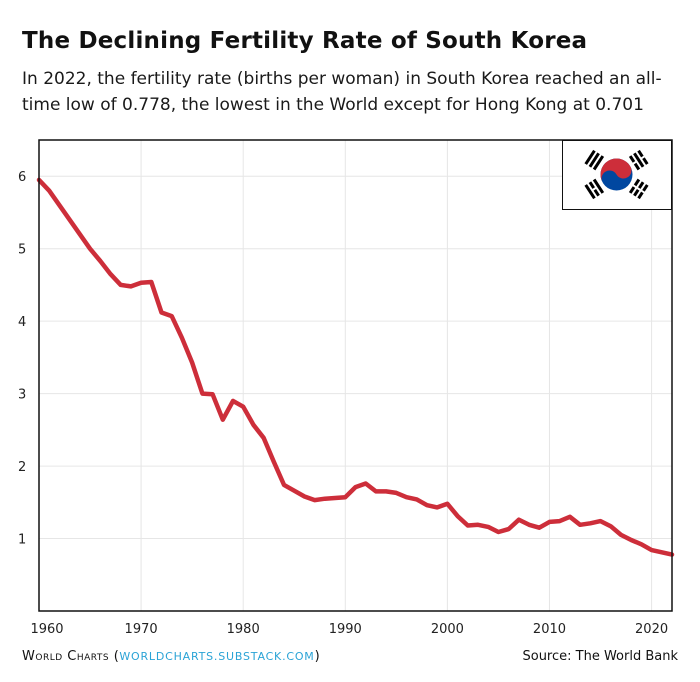 Image resolution: width=700 pixels, height=682 pixels. What do you see at coordinates (22, 250) in the screenshot?
I see `y-tick-label: 5` at bounding box center [22, 250].